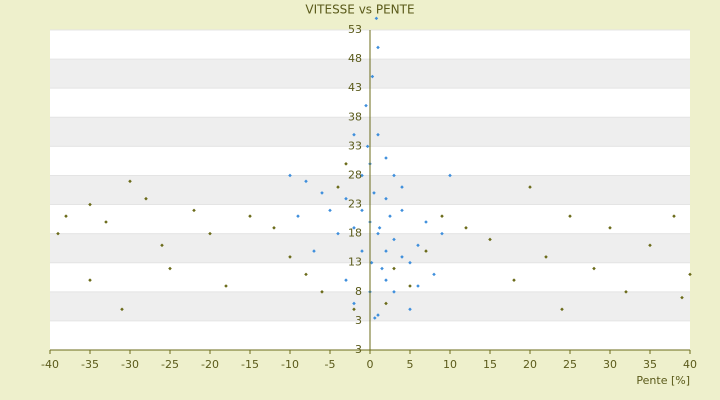  I want to click on y-tick-label: 8, so click(358, 291).